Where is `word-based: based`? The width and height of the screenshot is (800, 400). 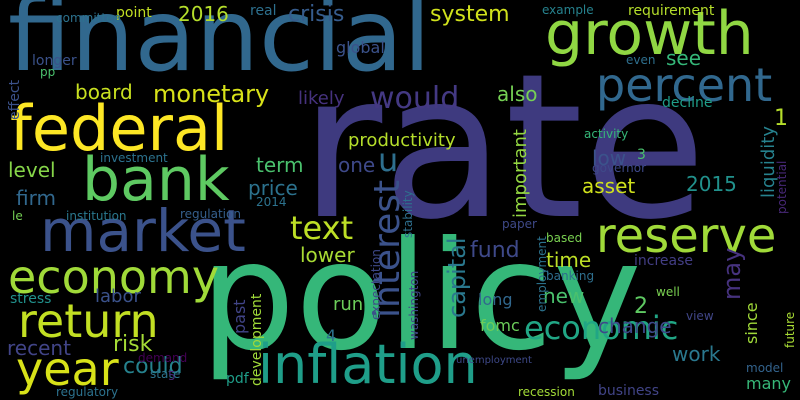 word-based: based is located at coordinates (564, 238).